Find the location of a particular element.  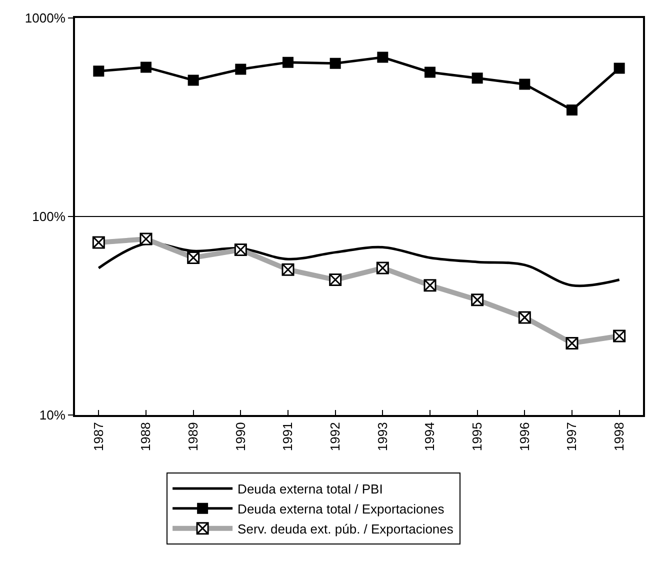

x-tick-label: 1995 is located at coordinates (477, 437).